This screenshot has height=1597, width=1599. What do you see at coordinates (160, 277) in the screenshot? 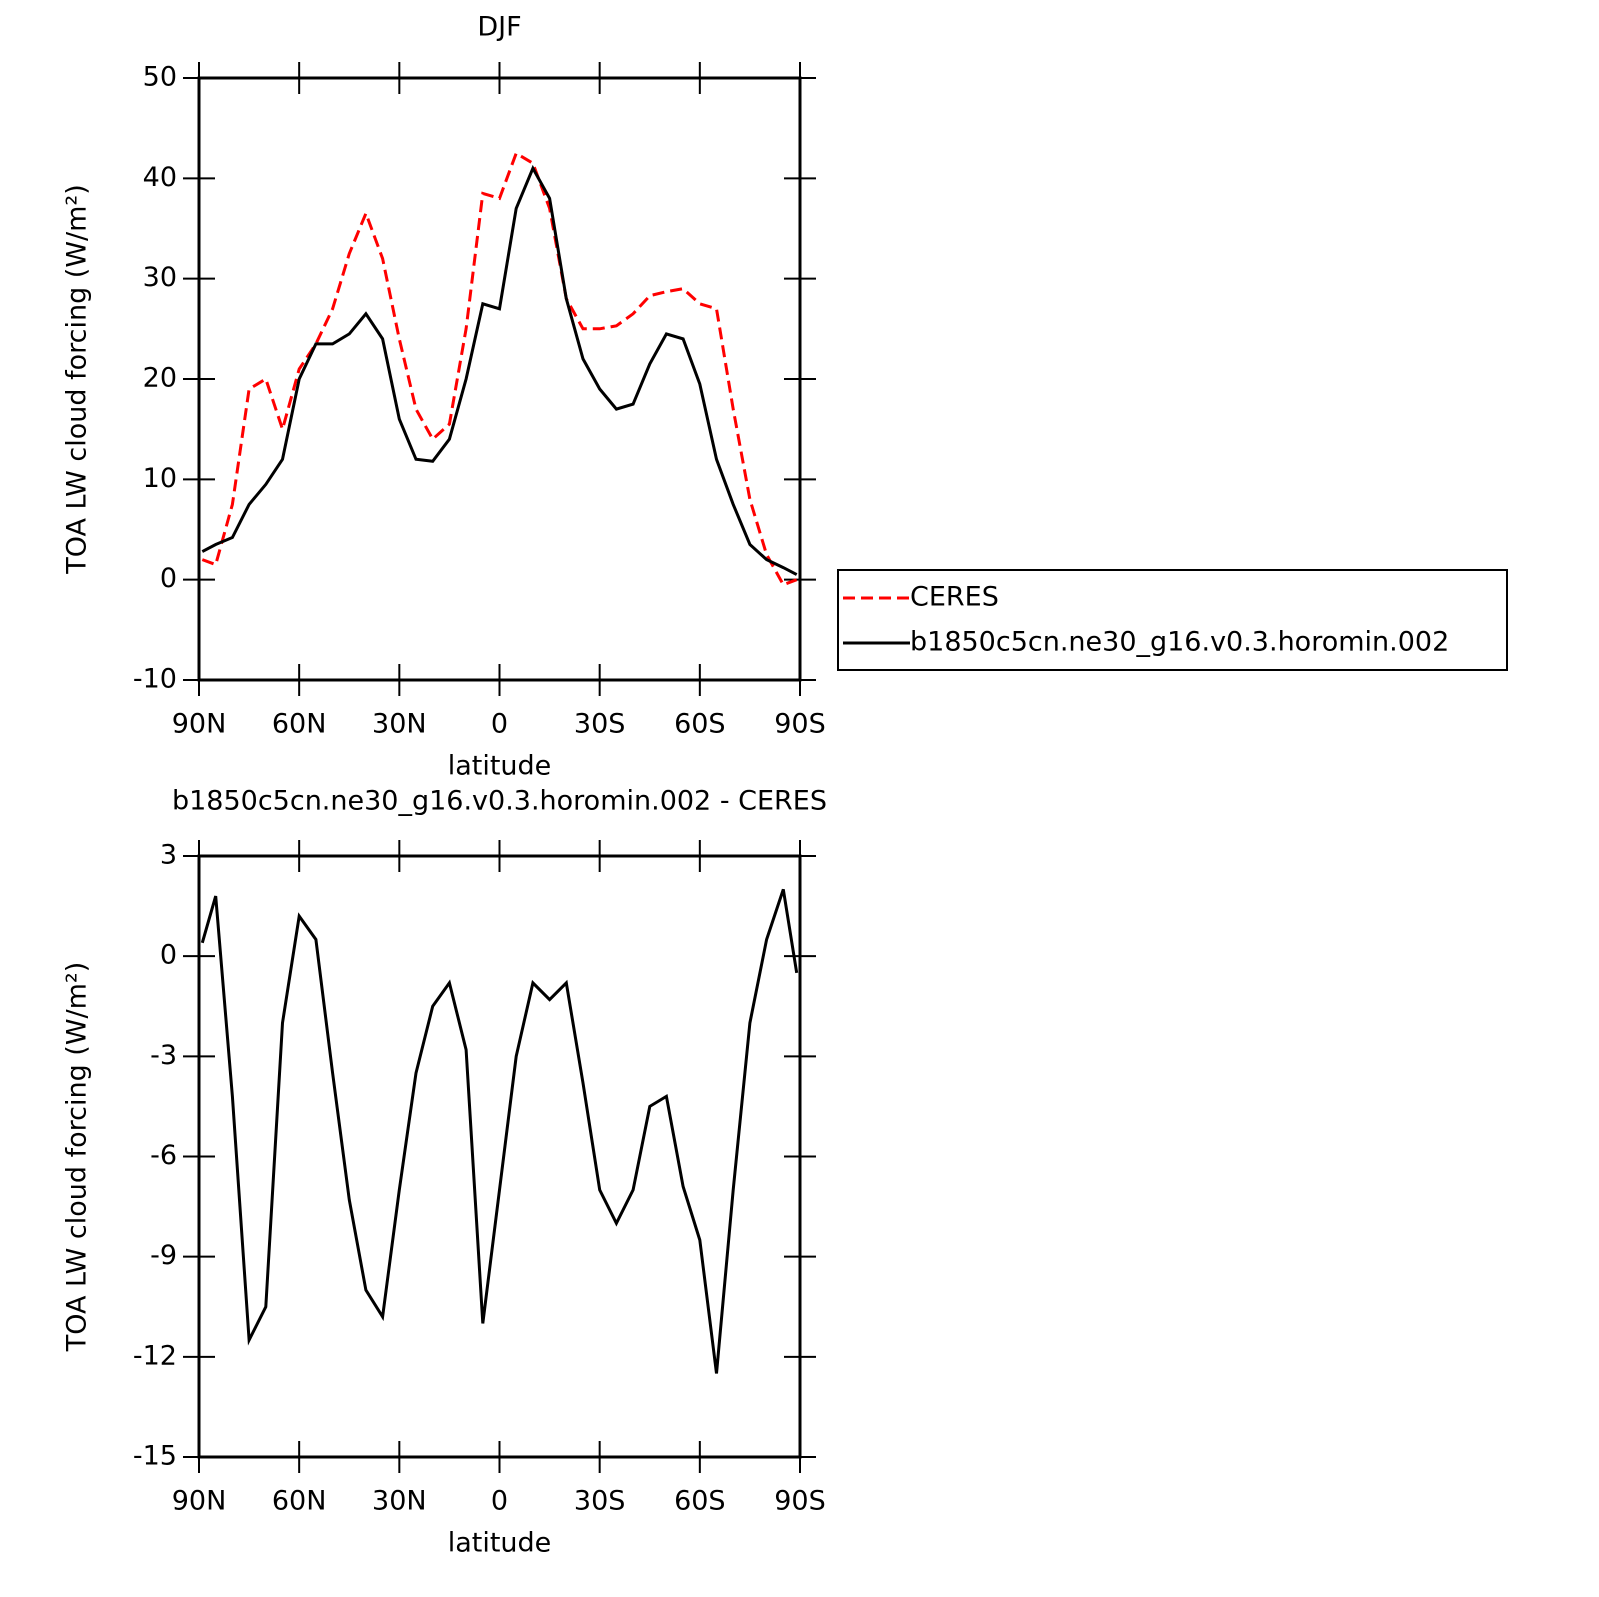
I see `y-tick-label: 30` at bounding box center [160, 277].